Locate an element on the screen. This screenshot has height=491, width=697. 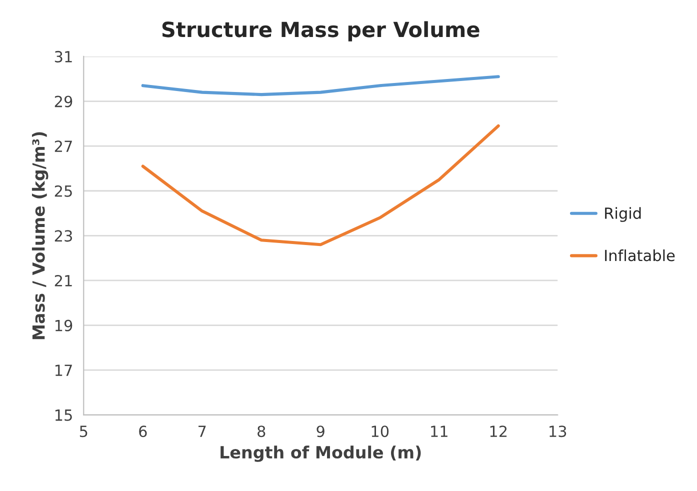
x-axis-title: Length of Module (m) is located at coordinates (320, 454).